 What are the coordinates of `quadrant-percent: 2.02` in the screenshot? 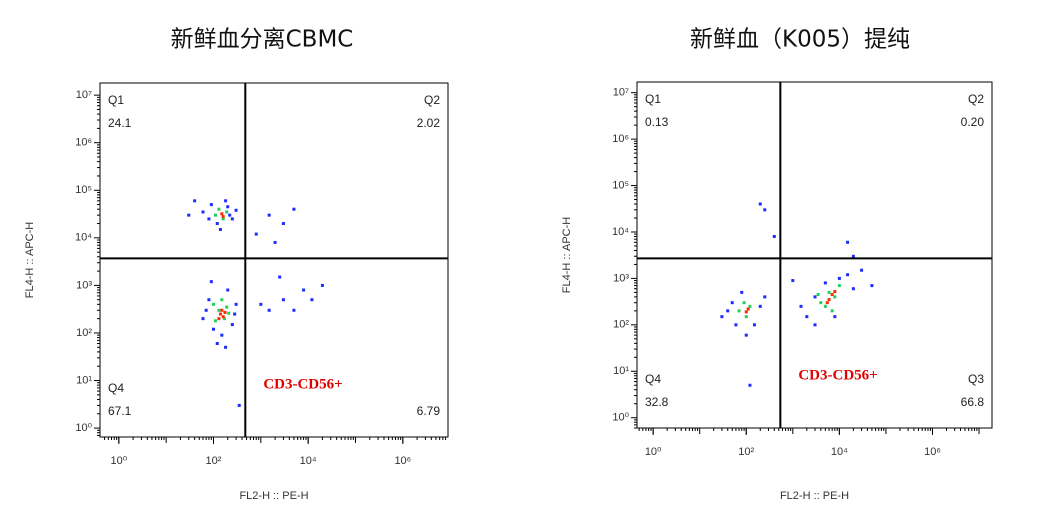 It's located at (429, 123).